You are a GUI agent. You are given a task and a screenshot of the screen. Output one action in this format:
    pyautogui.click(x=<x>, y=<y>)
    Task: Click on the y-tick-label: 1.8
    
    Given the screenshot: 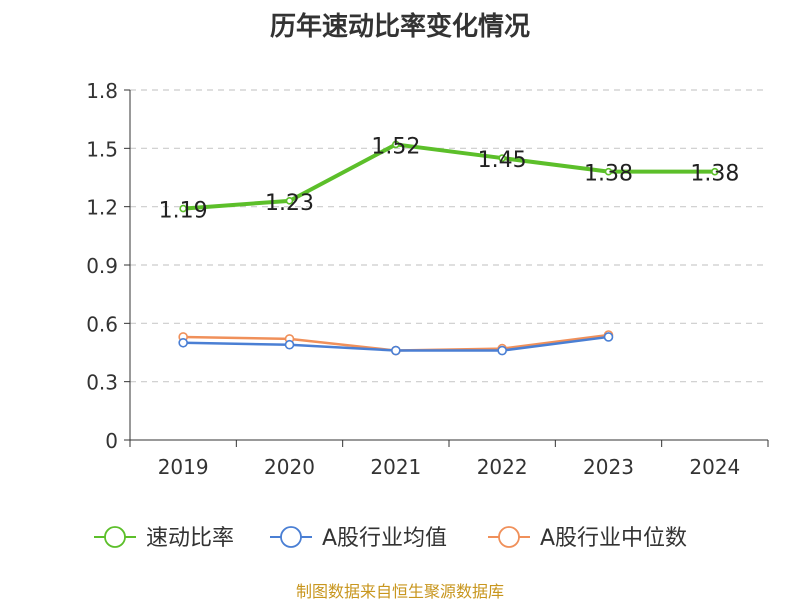 What is the action you would take?
    pyautogui.click(x=102, y=91)
    